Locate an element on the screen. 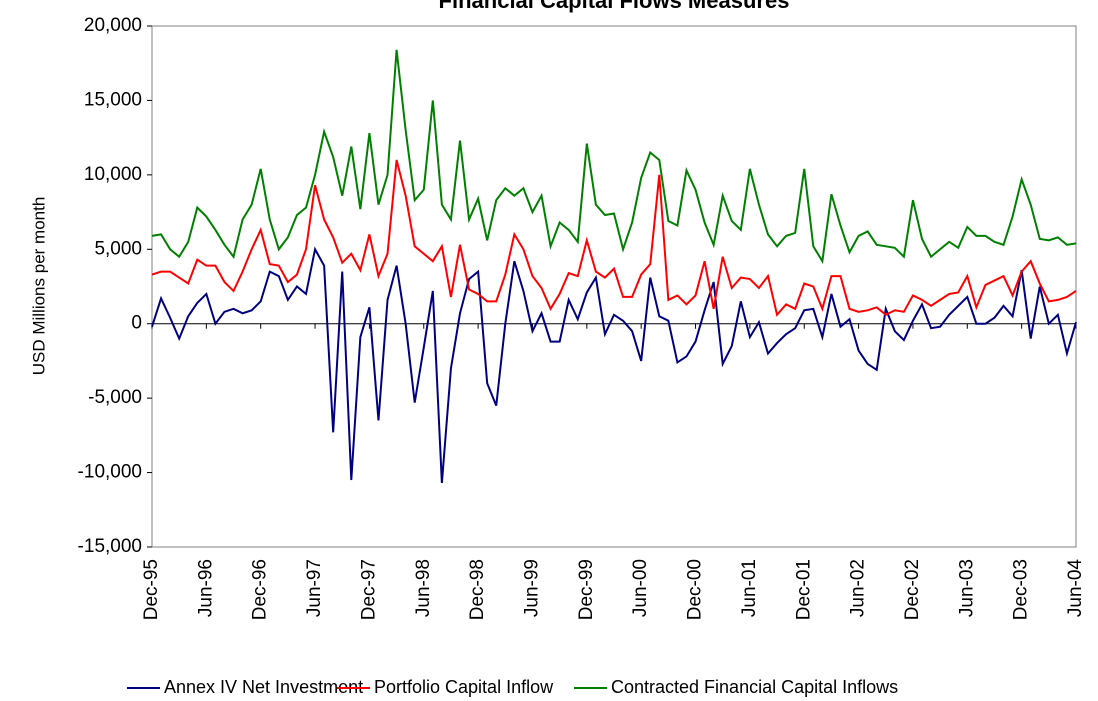 The width and height of the screenshot is (1098, 701). x-tick-label: Dec-99 is located at coordinates (586, 589).